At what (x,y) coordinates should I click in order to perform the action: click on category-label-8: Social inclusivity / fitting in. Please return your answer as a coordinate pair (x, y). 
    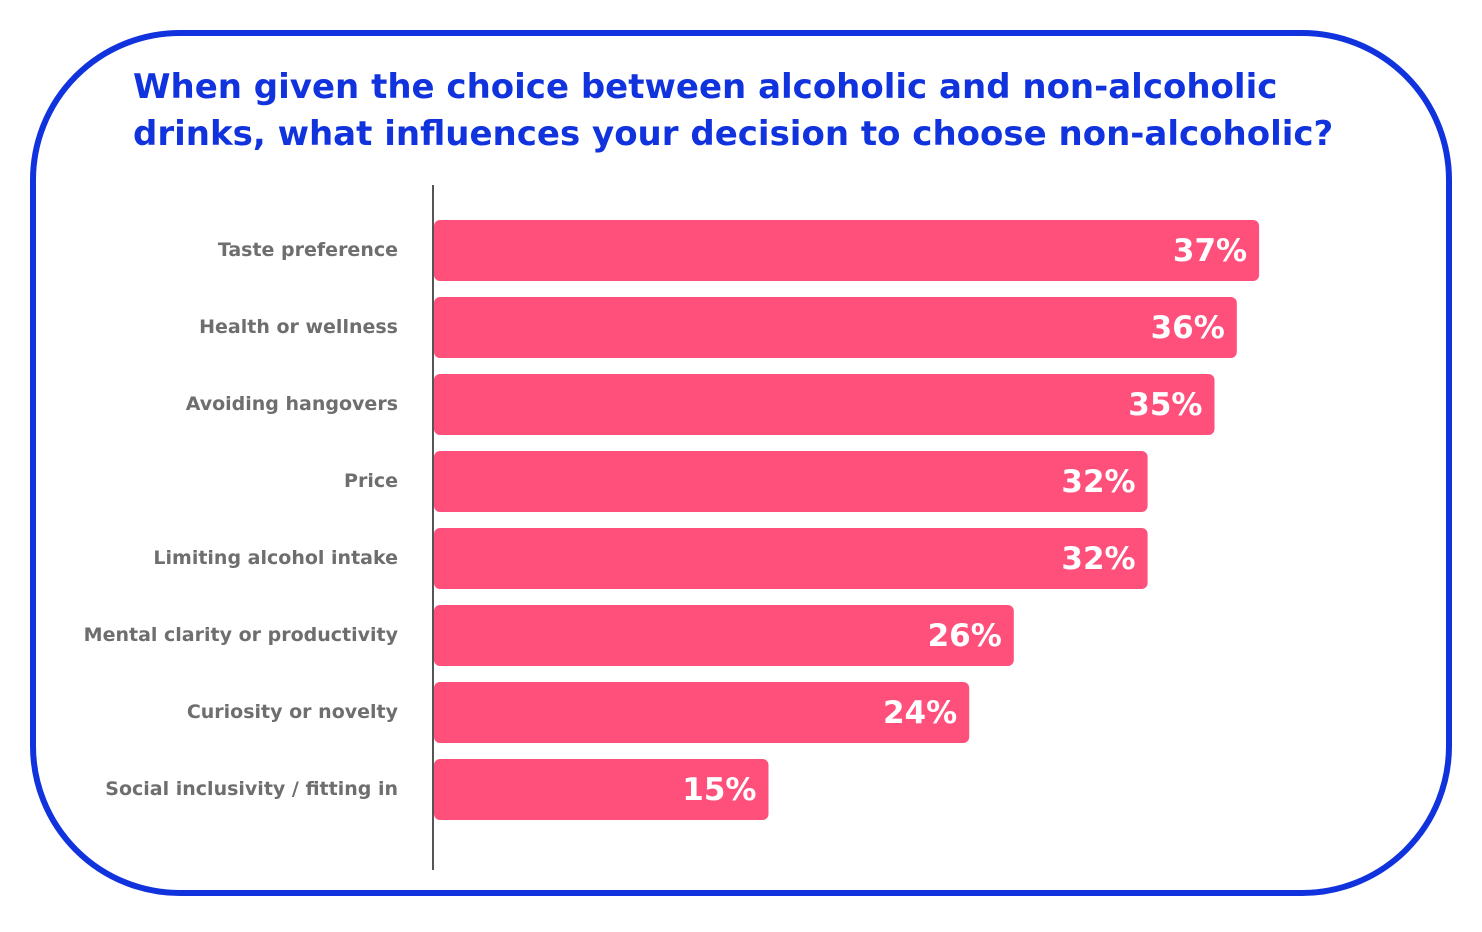
    Looking at the image, I should click on (251, 789).